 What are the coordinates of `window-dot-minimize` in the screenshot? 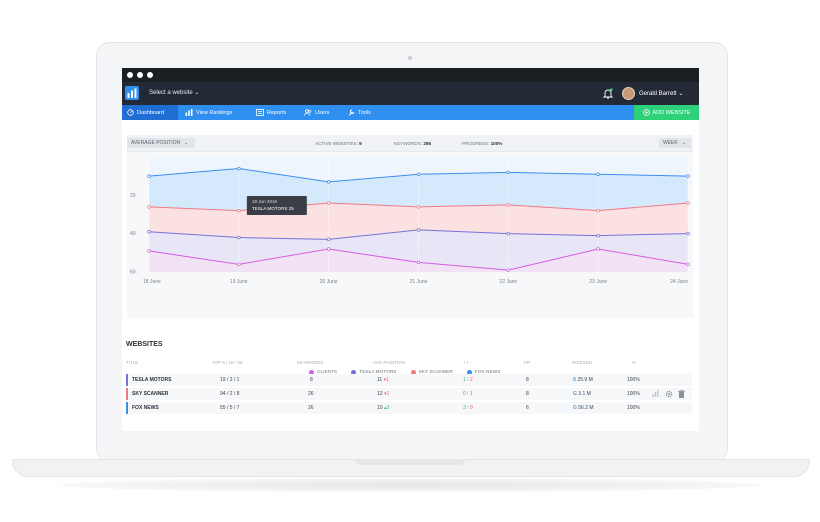 It's located at (140, 75).